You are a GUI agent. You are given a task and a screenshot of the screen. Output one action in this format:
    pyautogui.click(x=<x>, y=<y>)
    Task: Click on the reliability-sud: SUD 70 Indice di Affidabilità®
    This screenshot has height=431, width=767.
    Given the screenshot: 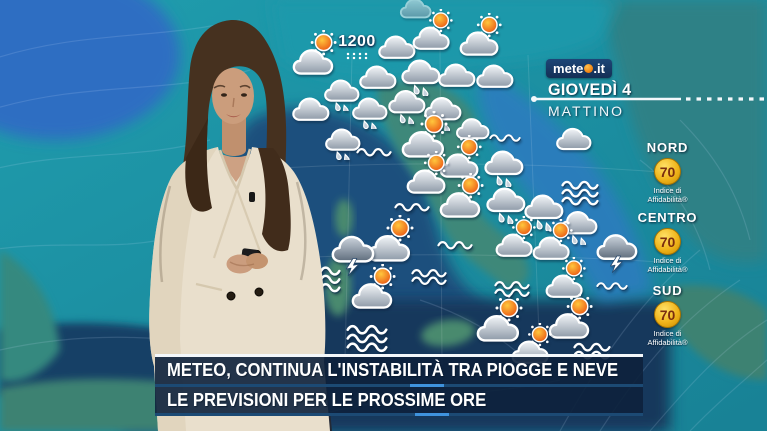 What is the action you would take?
    pyautogui.click(x=667, y=315)
    